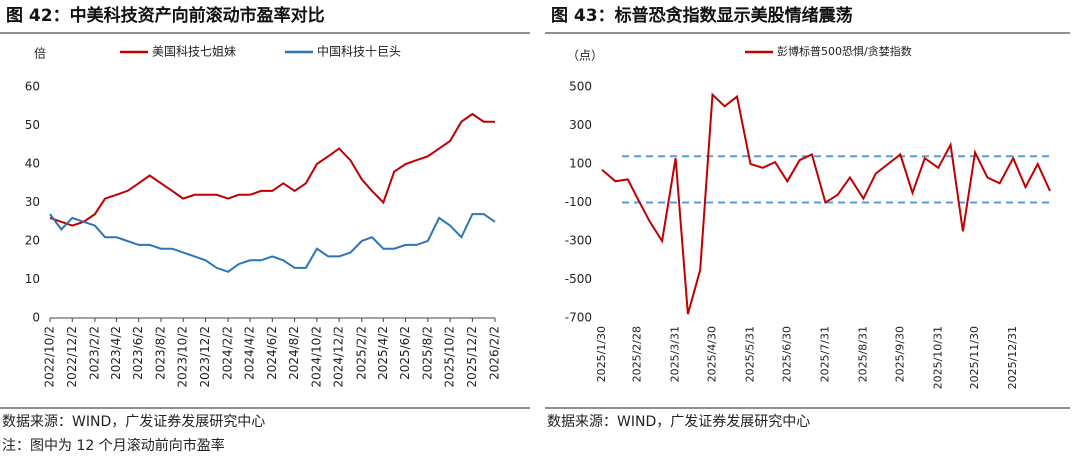 The width and height of the screenshot is (1080, 462). I want to click on x-tick-label: 2023/4/2, so click(116, 353).